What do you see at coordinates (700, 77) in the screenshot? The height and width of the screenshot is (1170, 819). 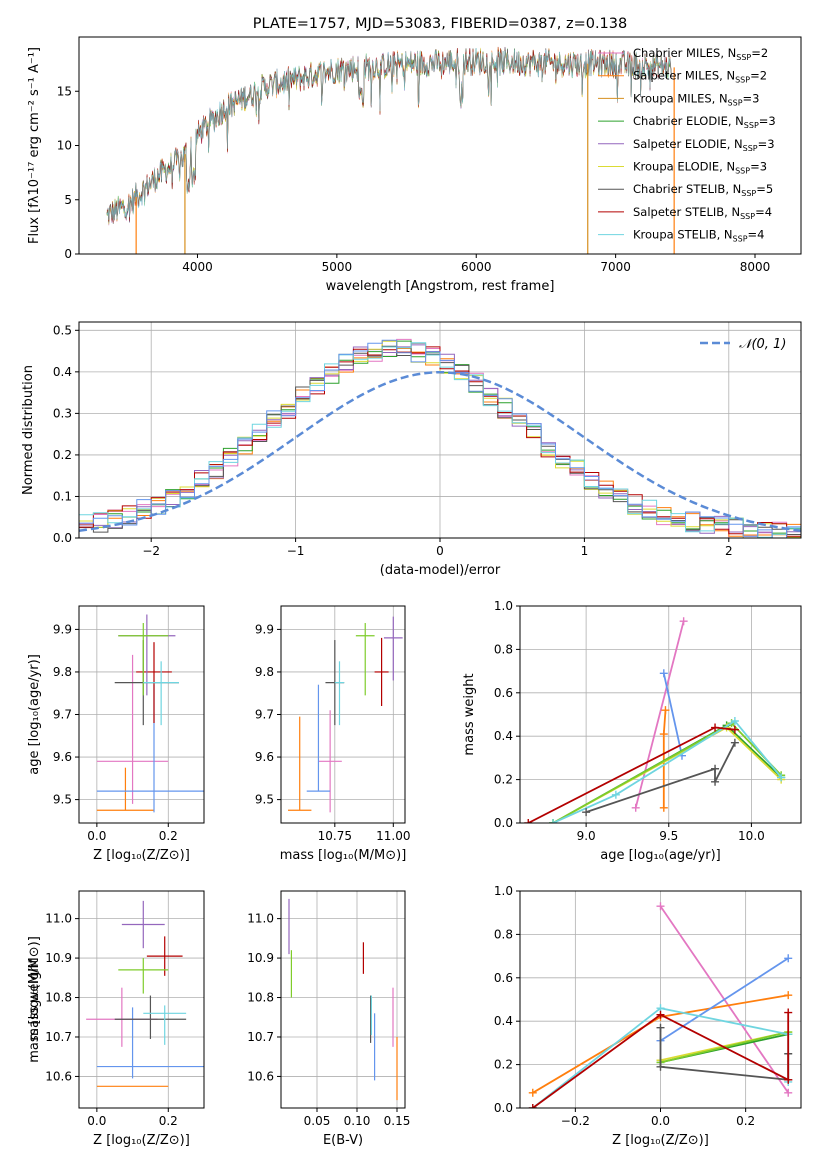 I see `legend-entry: Salpeter MILES, NSSP=2` at bounding box center [700, 77].